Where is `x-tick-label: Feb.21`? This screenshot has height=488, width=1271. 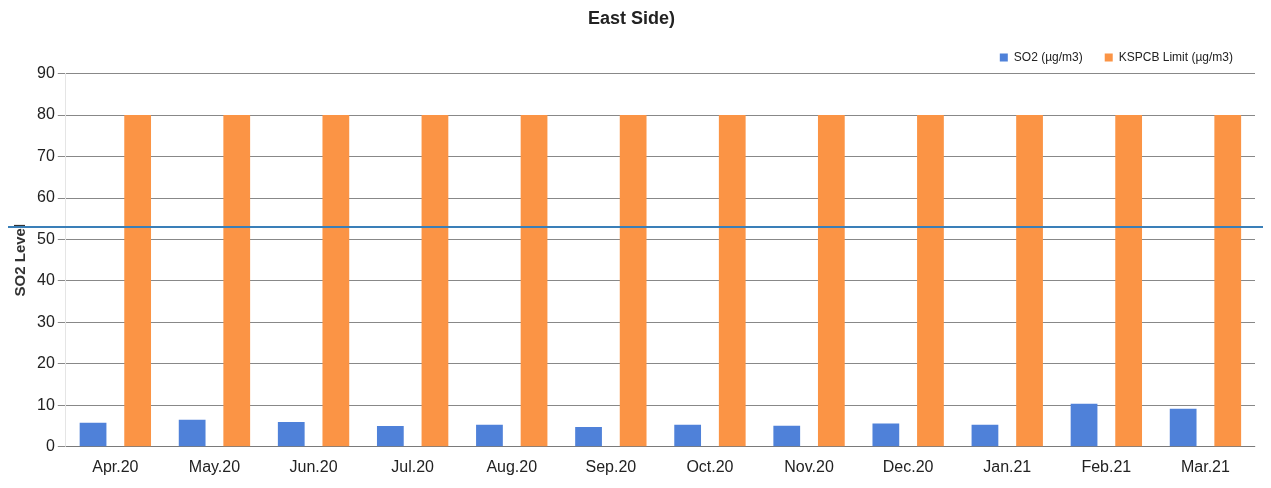 x-tick-label: Feb.21 is located at coordinates (1106, 466).